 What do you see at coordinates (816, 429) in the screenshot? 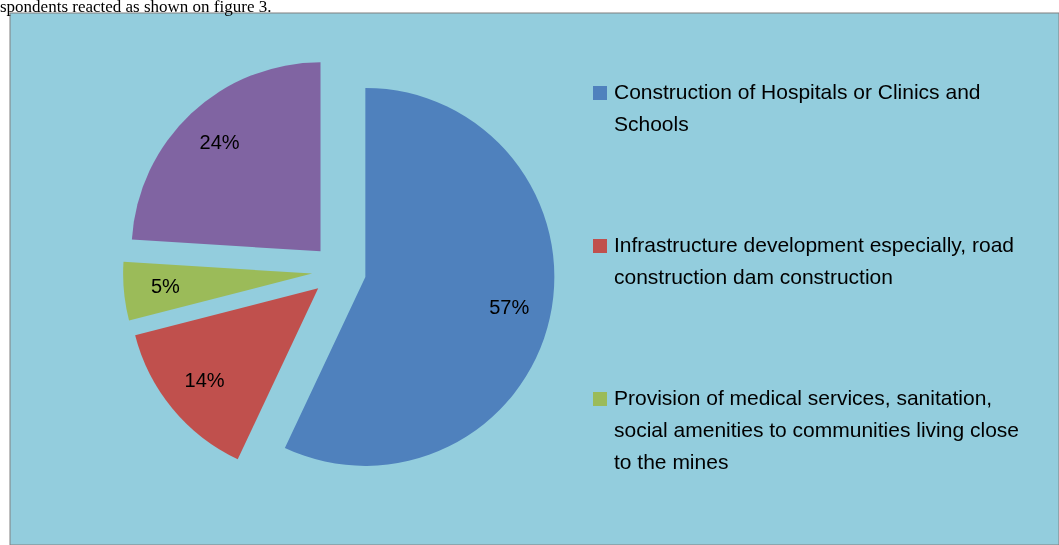
I see `legend-label: Provision of medical services, sanitation, social amenities to communities living close to the mines` at bounding box center [816, 429].